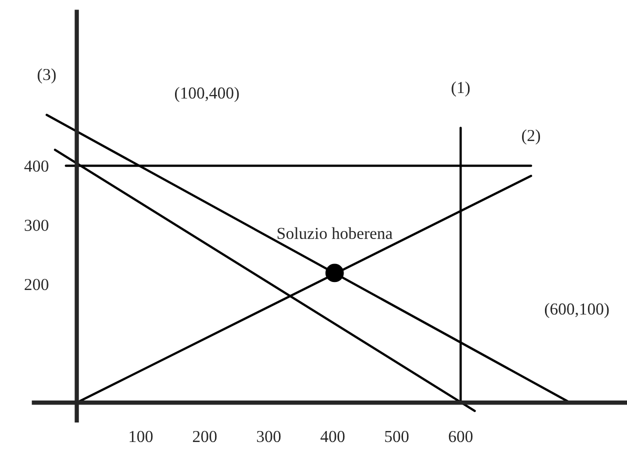  I want to click on annotation: (600,100), so click(576, 310).